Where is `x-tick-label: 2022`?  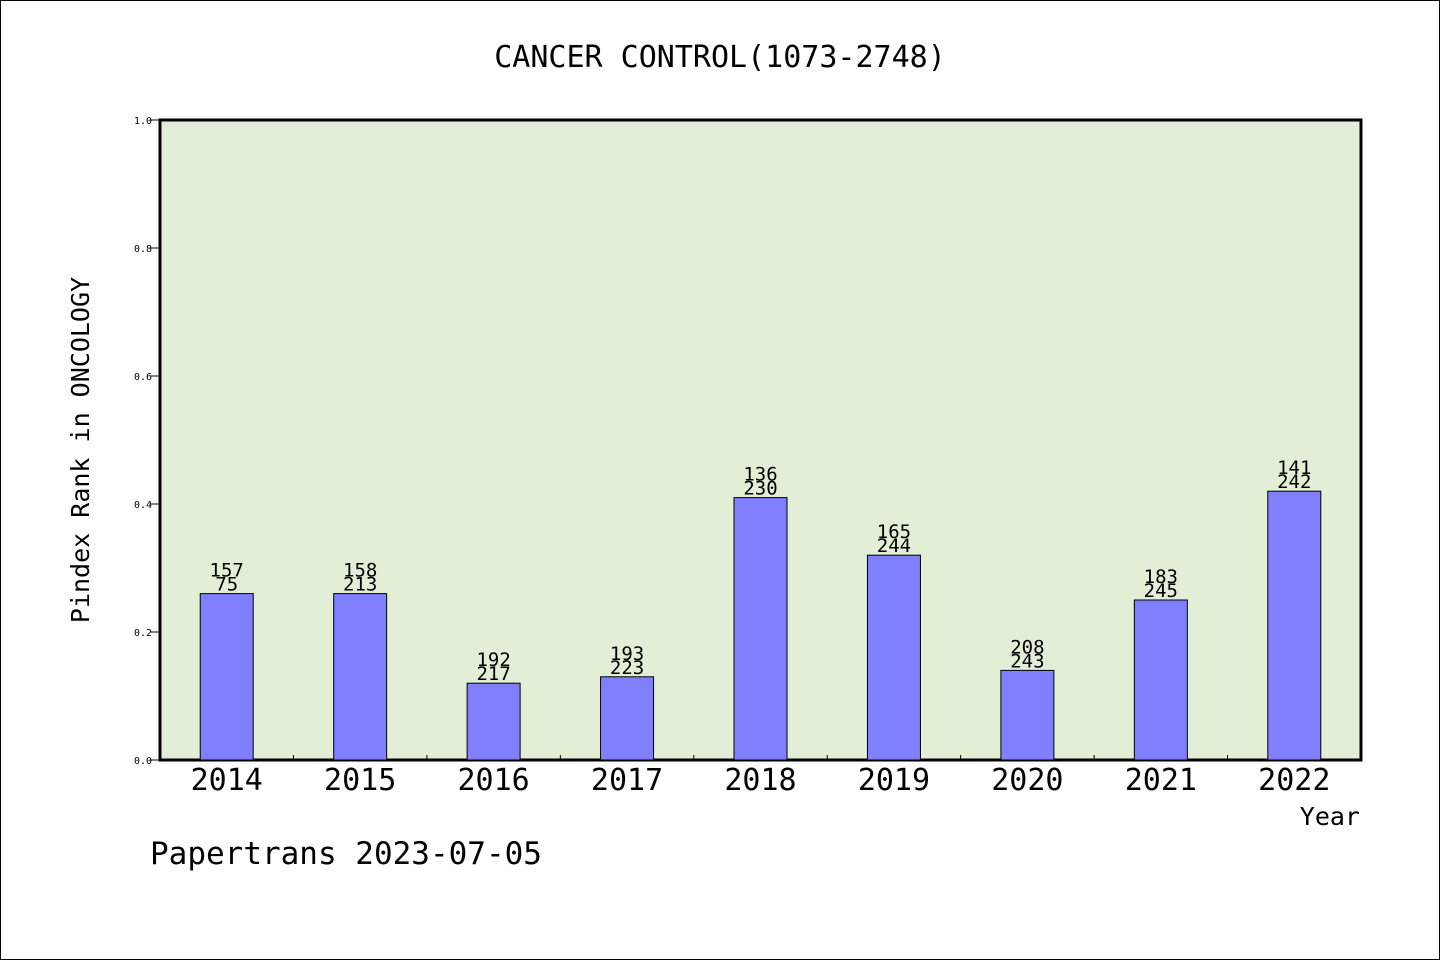 x-tick-label: 2022 is located at coordinates (1294, 780).